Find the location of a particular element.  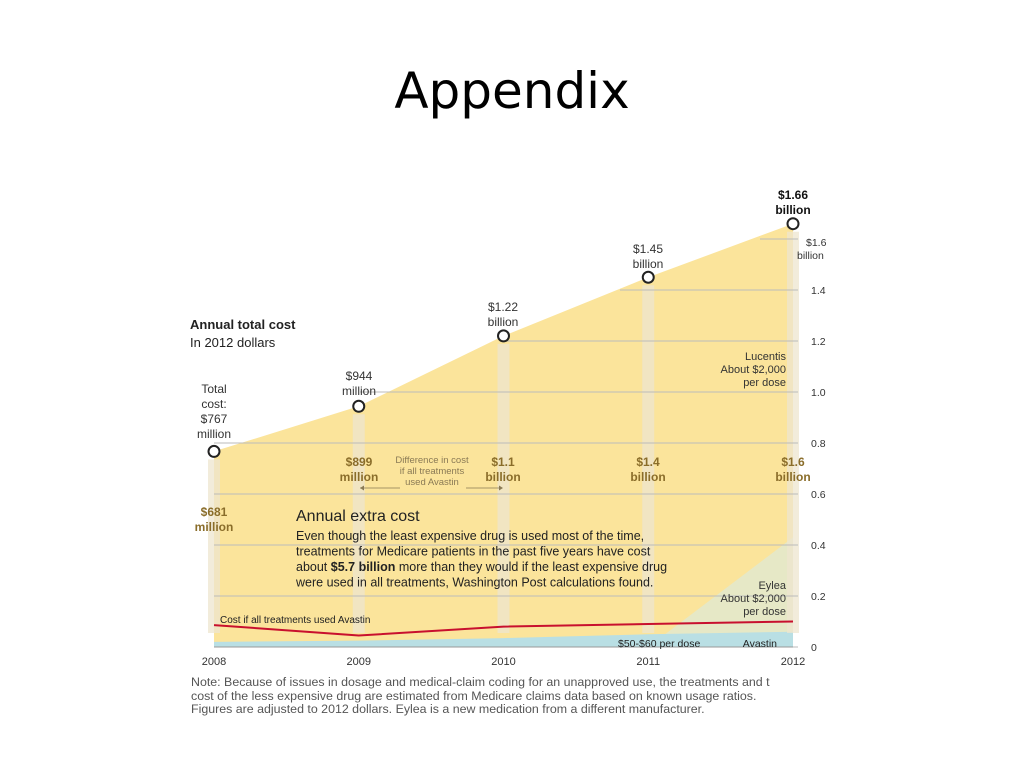

y-tick-label: 0.8 is located at coordinates (818, 444).